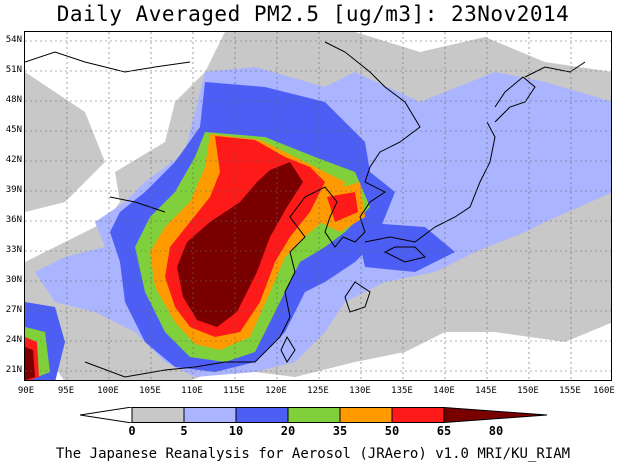 Image resolution: width=626 pixels, height=466 pixels. Describe the element at coordinates (13, 370) in the screenshot. I see `lat-label-21n: 21N` at that location.